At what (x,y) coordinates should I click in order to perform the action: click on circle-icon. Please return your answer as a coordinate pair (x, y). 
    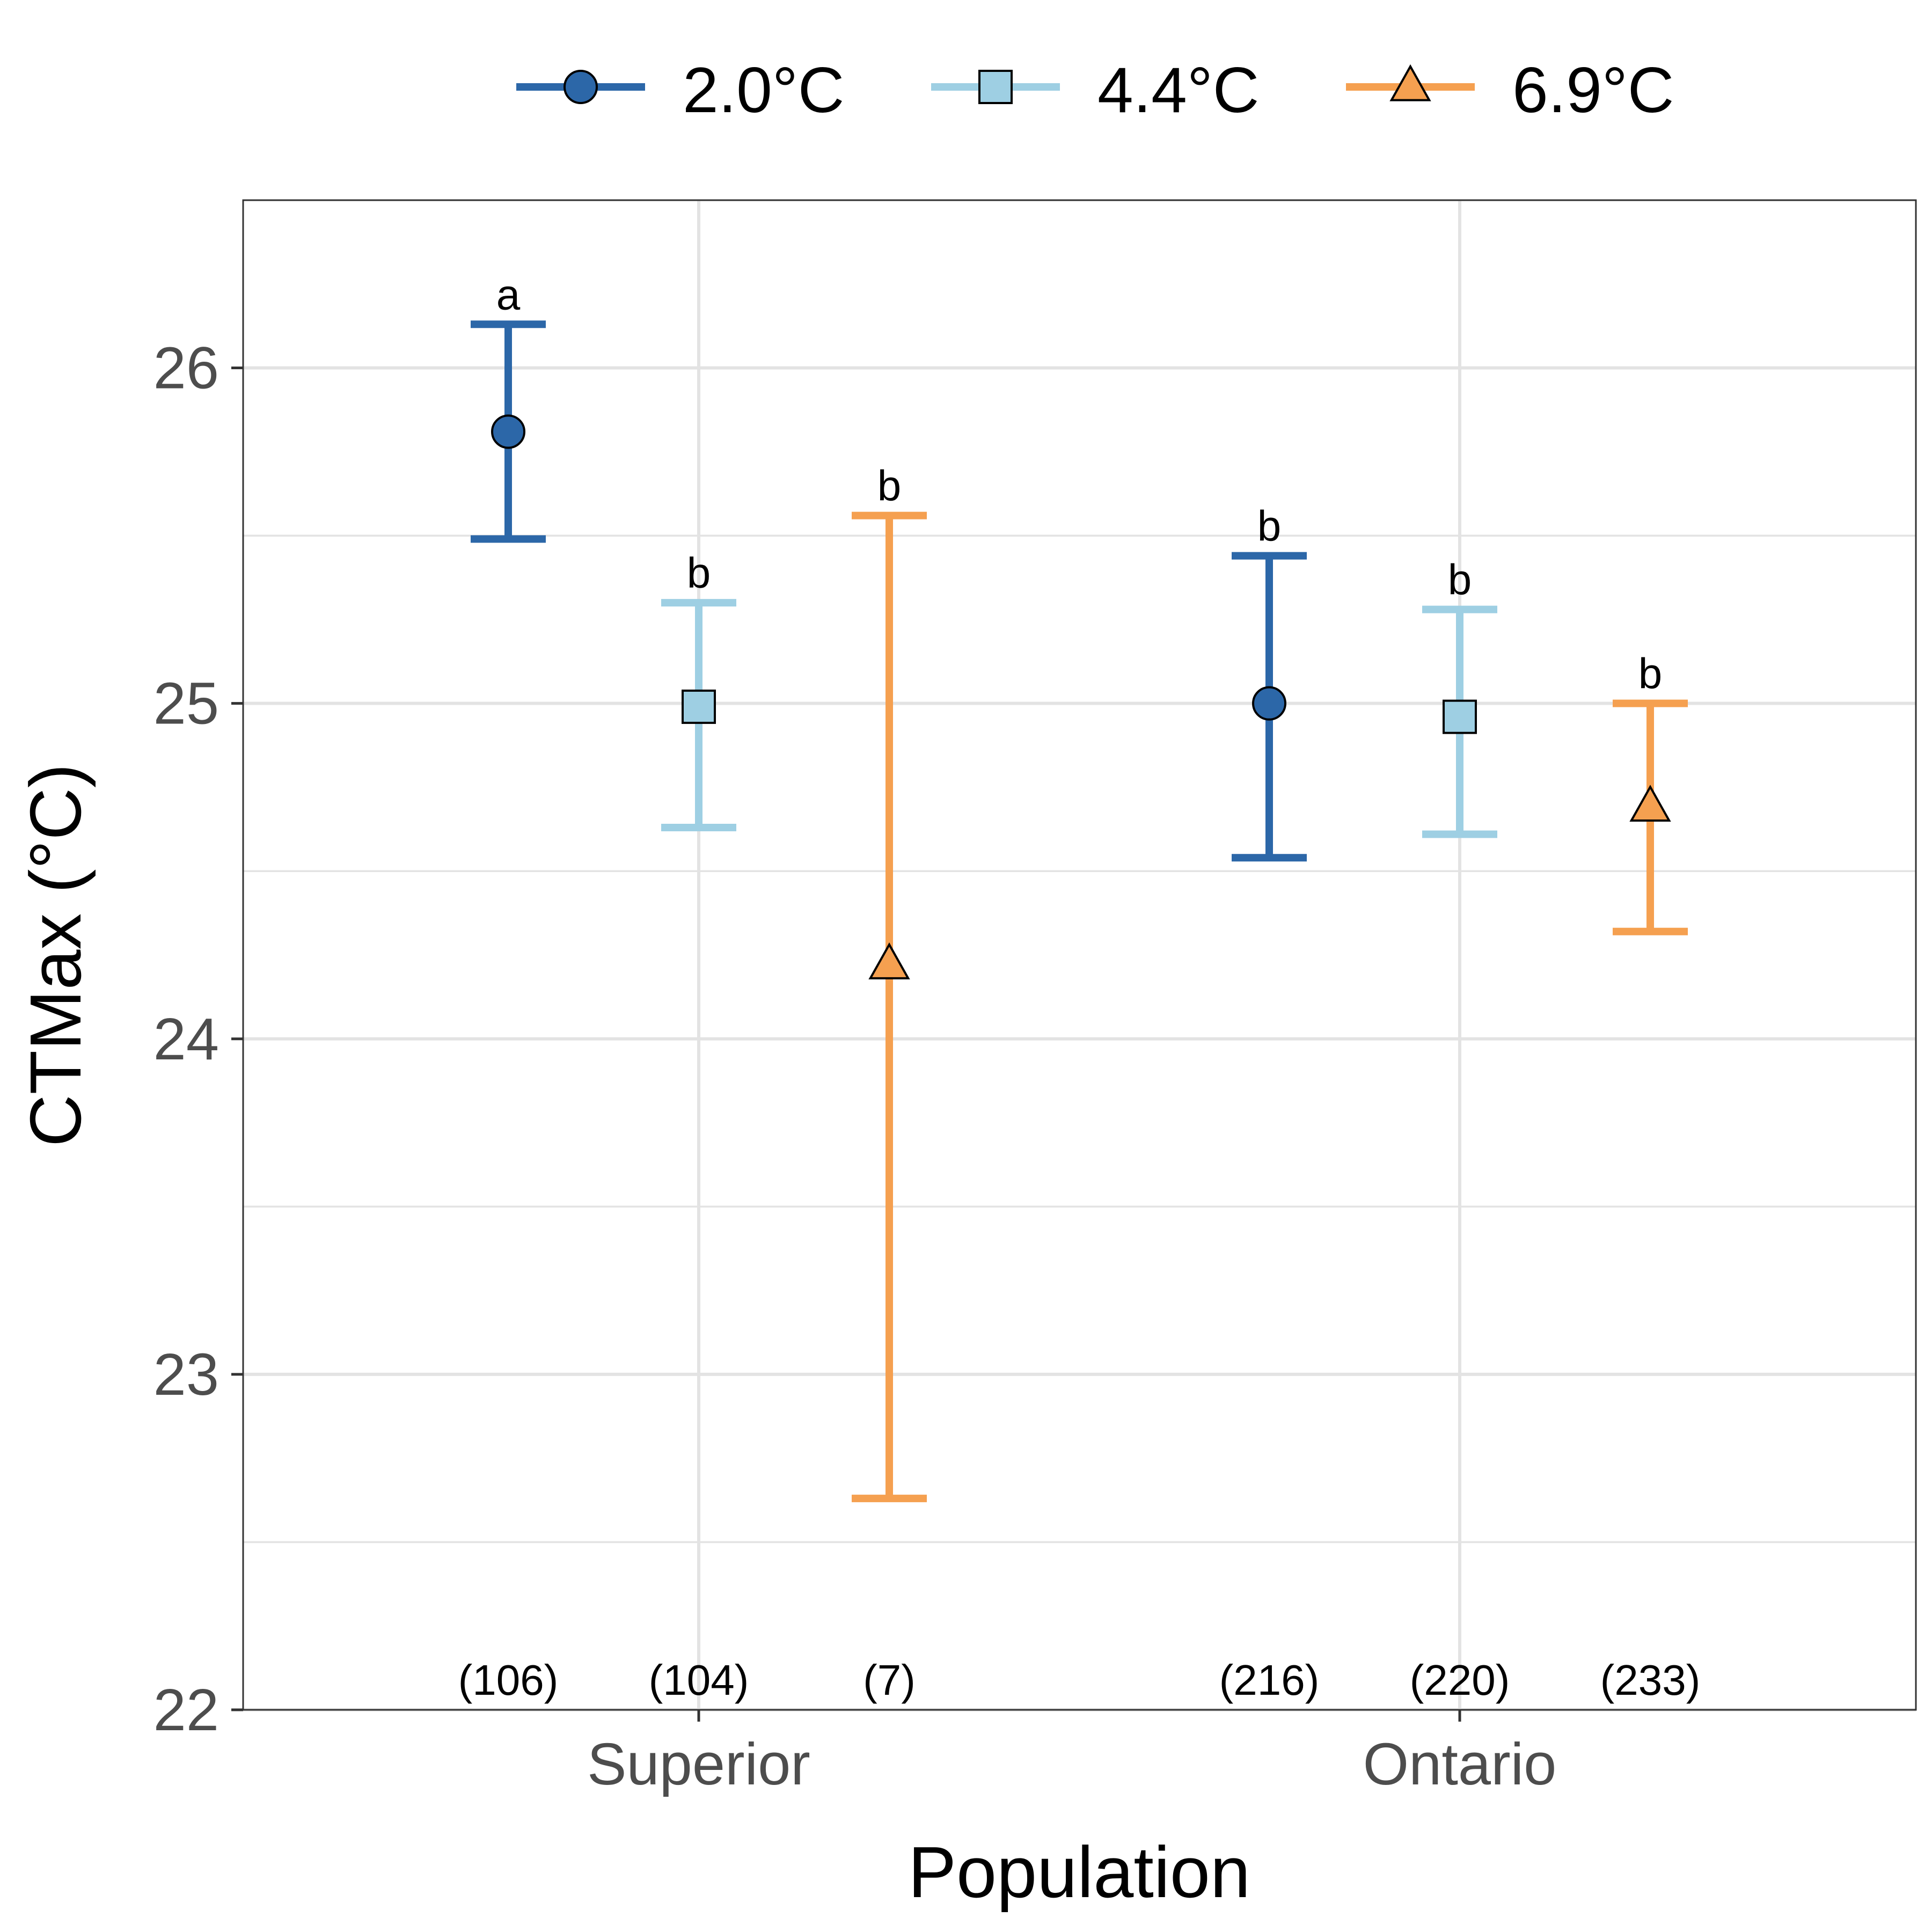
    Looking at the image, I should click on (581, 87).